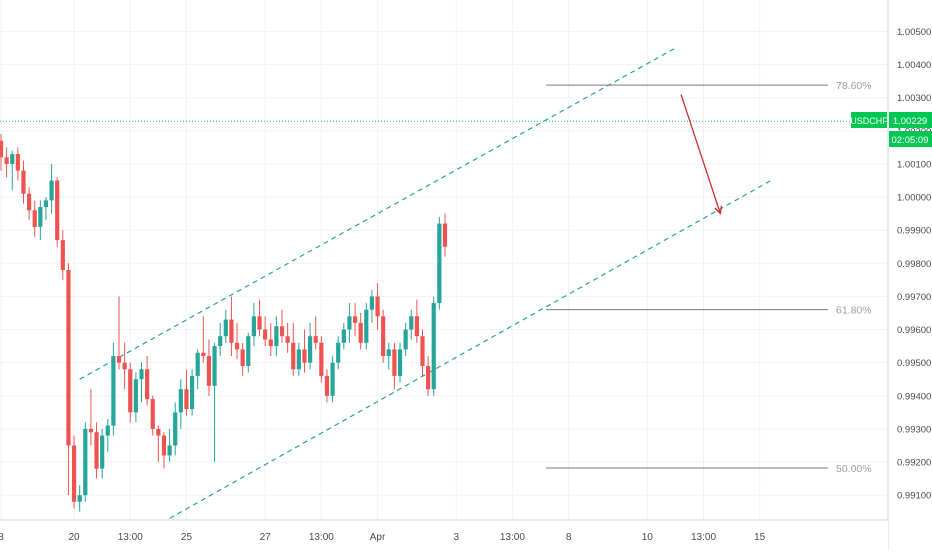 The image size is (932, 555). What do you see at coordinates (718, 210) in the screenshot?
I see `arrow-head` at bounding box center [718, 210].